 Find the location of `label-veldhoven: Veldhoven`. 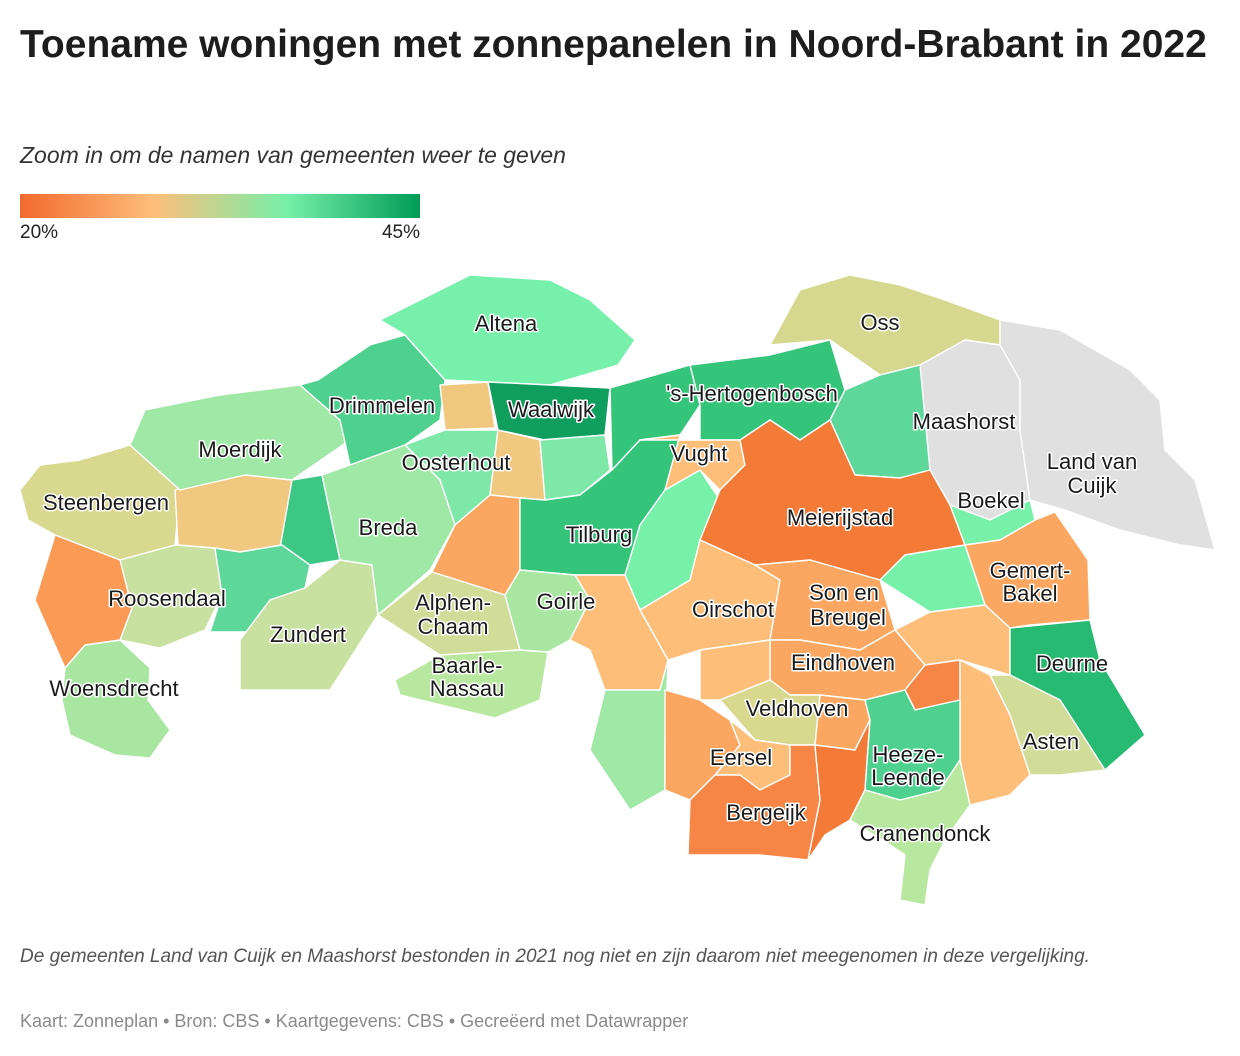

label-veldhoven: Veldhoven is located at coordinates (797, 708).